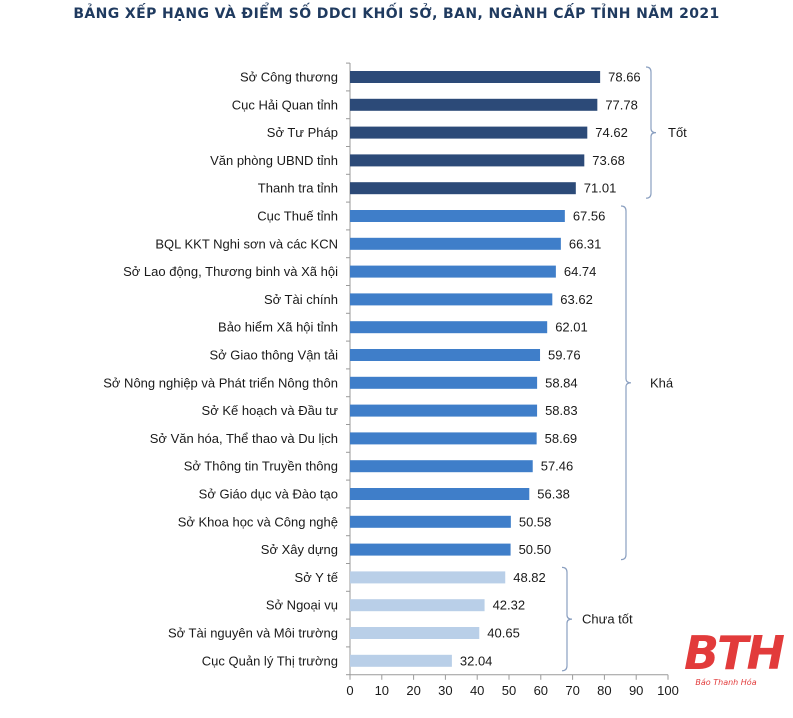 This screenshot has width=793, height=718. Describe the element at coordinates (608, 160) in the screenshot. I see `value-label: 73.68` at that location.